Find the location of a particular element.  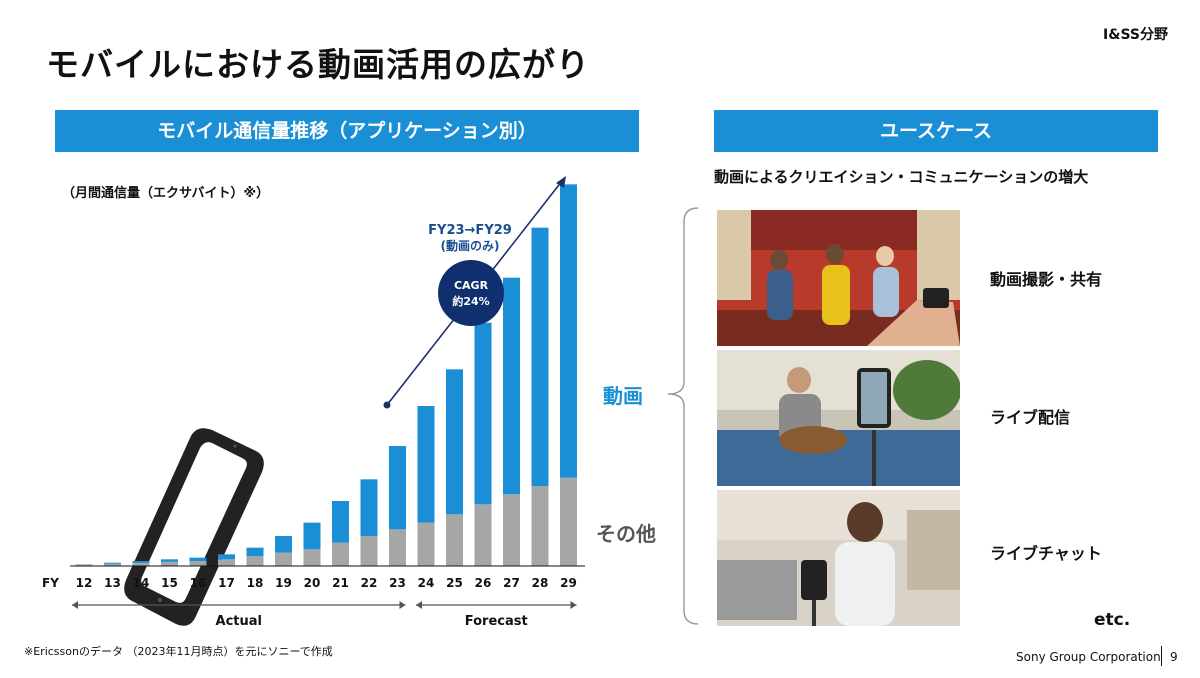

x-tick-label: 23 is located at coordinates (397, 583).